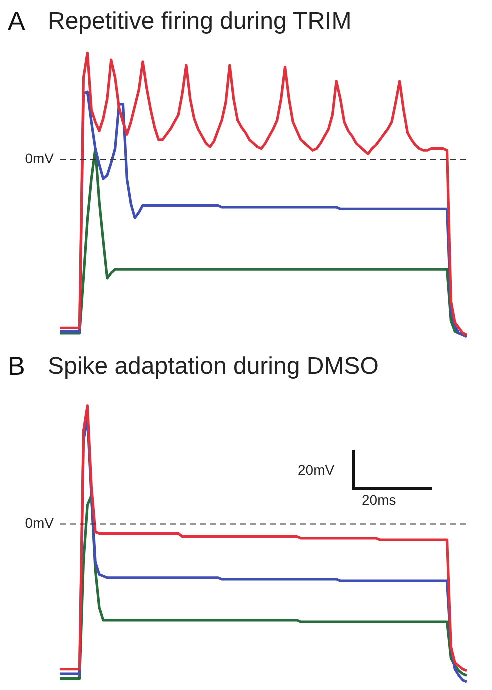 The image size is (492, 690). Describe the element at coordinates (316, 470) in the screenshot. I see `annotation: 20mV` at that location.